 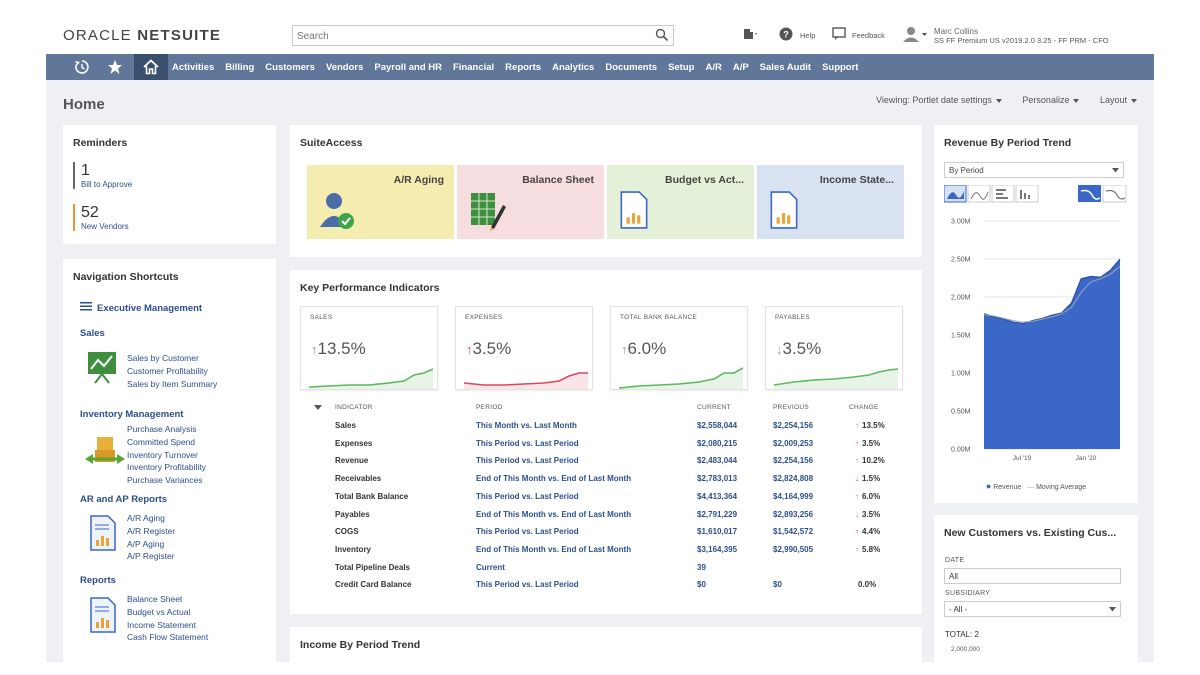 What do you see at coordinates (840, 67) in the screenshot?
I see `nav-item-support: Support` at bounding box center [840, 67].